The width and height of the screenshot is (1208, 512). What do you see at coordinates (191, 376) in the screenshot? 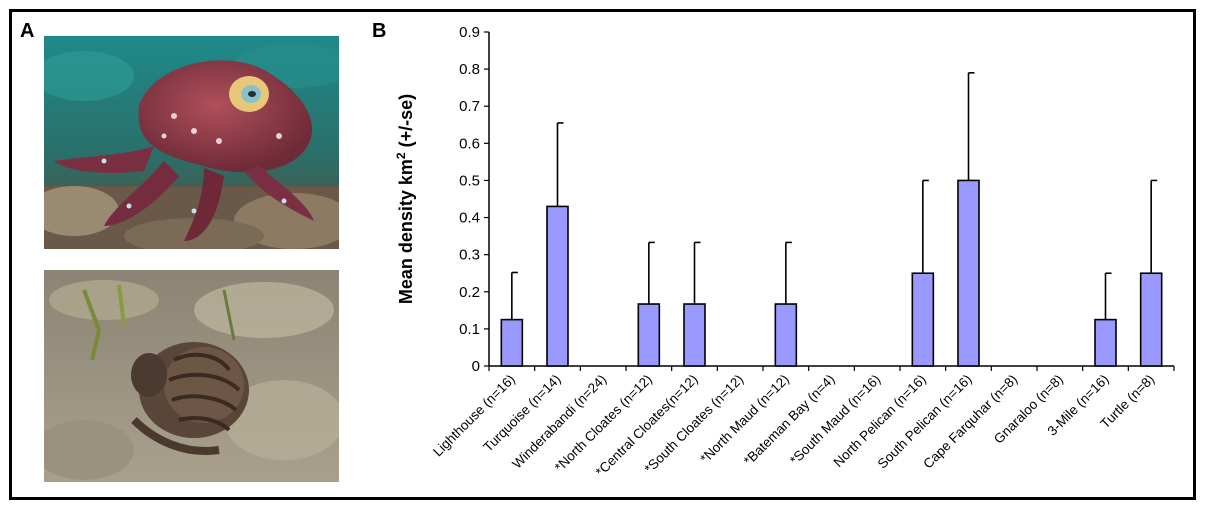
I see `octopus-photo-bottom` at bounding box center [191, 376].